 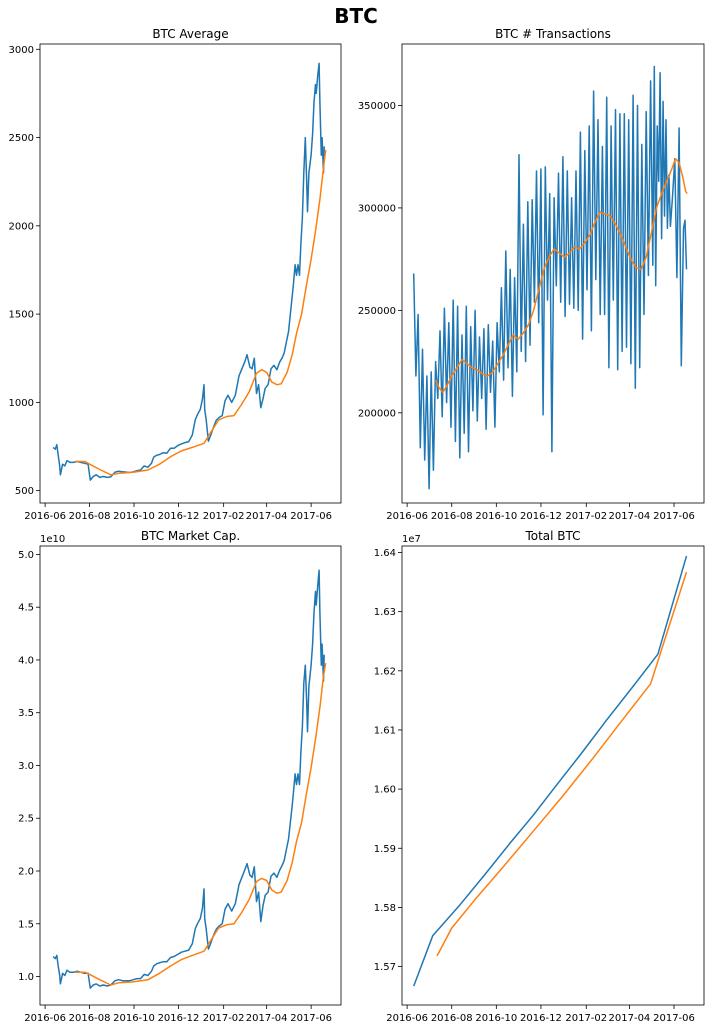 I want to click on y-tick-label: 1.5, so click(x=26, y=924).